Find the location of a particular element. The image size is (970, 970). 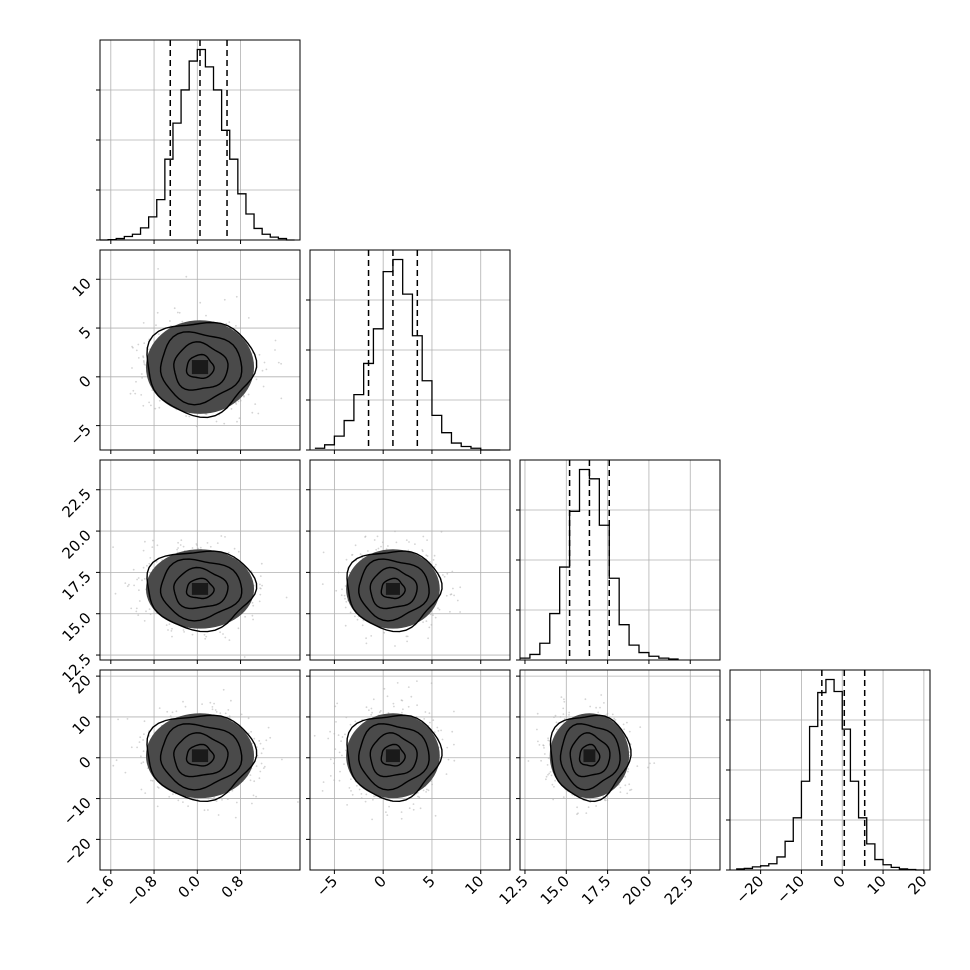

histogram-line is located at coordinates (197, 144).